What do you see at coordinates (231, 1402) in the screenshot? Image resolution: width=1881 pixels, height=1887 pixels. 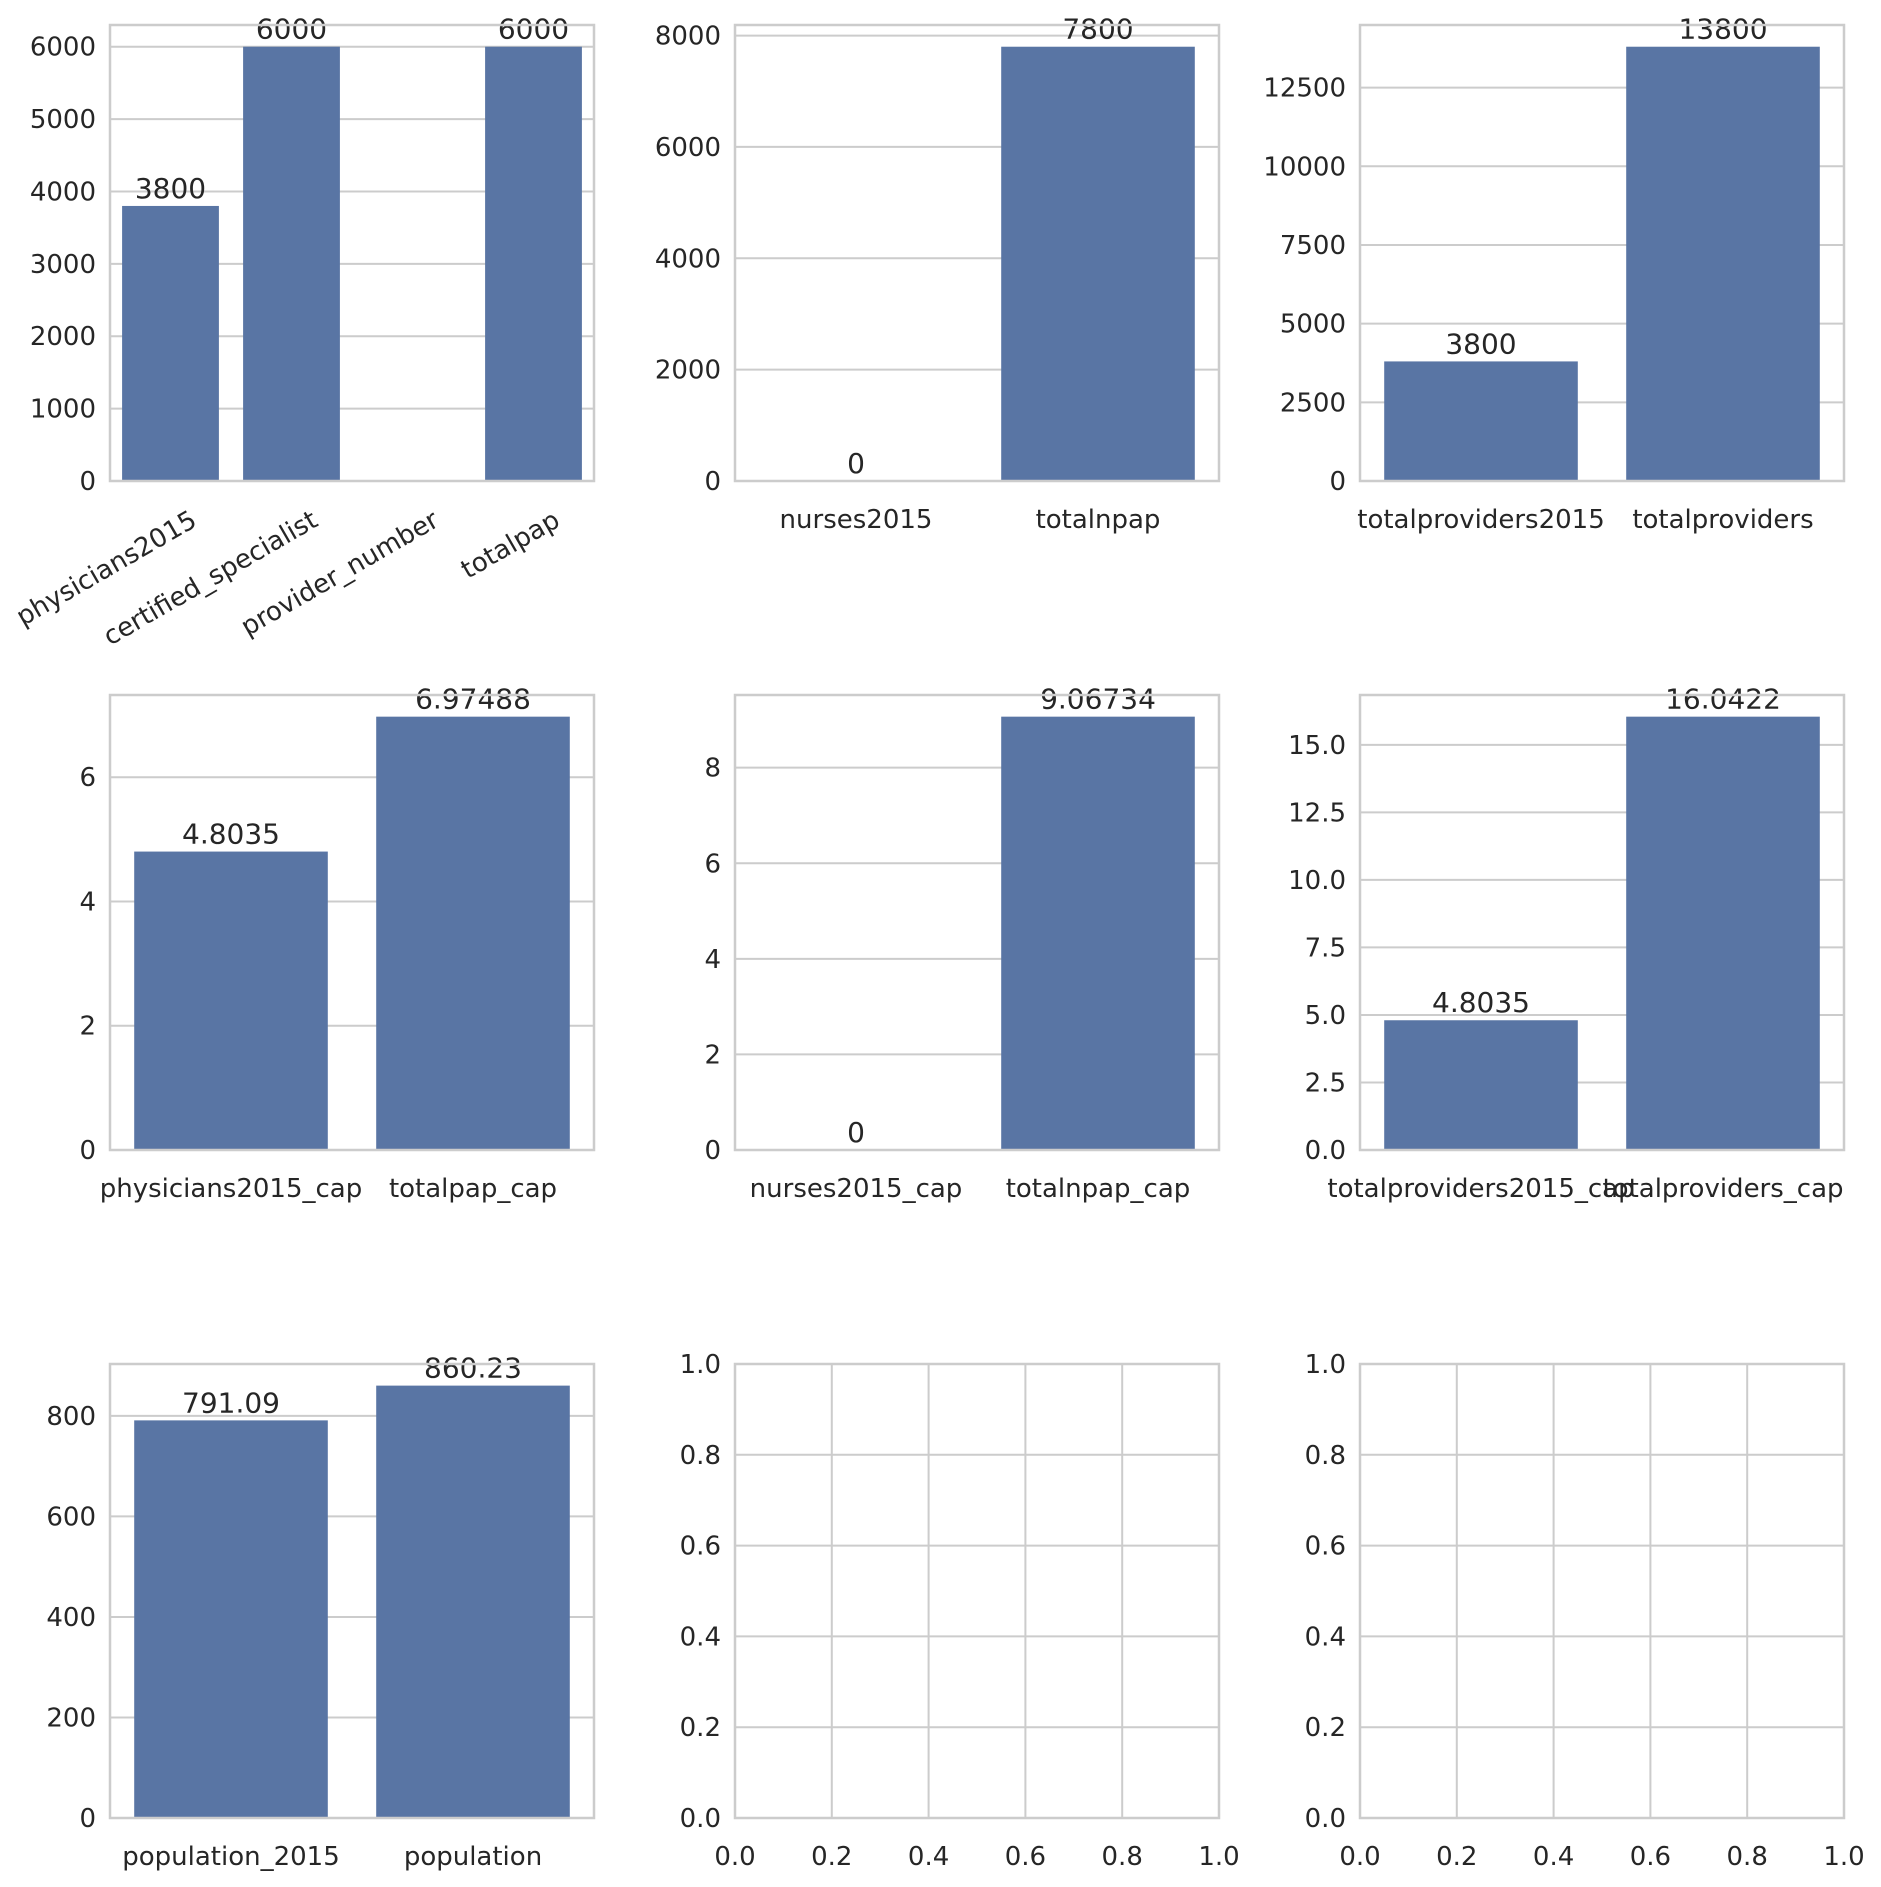 I see `bar-value-label: 791.09` at bounding box center [231, 1402].